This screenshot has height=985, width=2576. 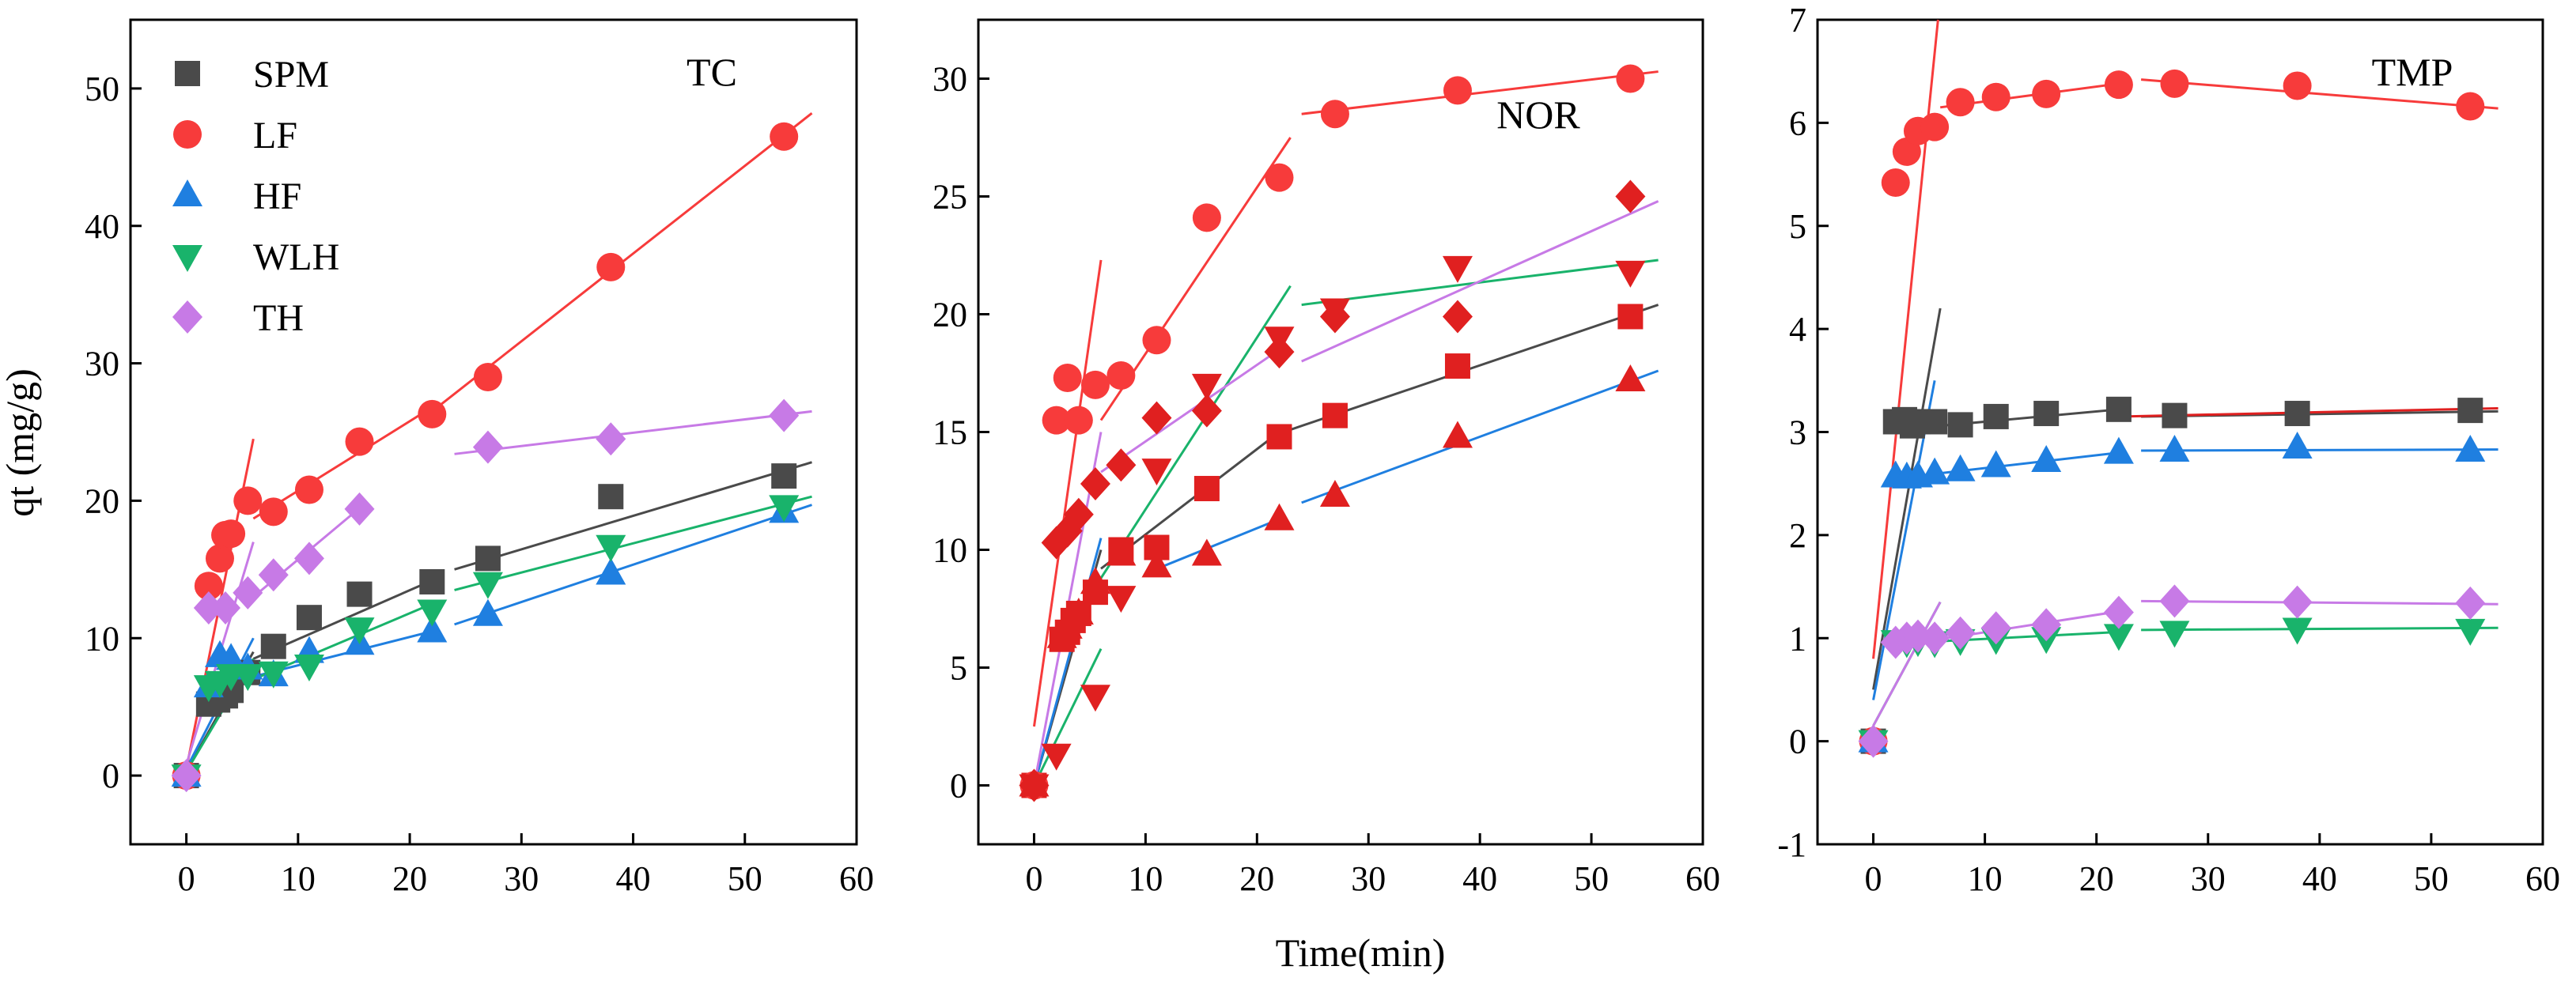 I want to click on y-tick-label: 30, so click(x=102, y=364).